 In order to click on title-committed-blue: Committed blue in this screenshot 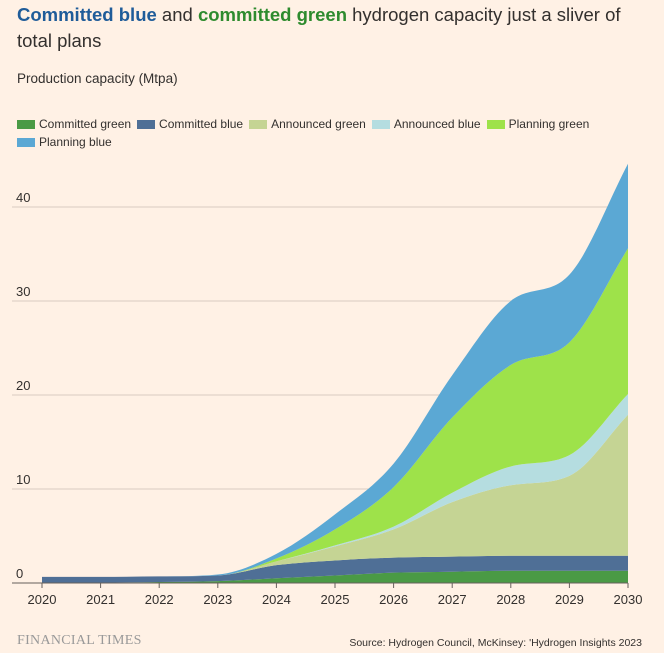, I will do `click(87, 14)`.